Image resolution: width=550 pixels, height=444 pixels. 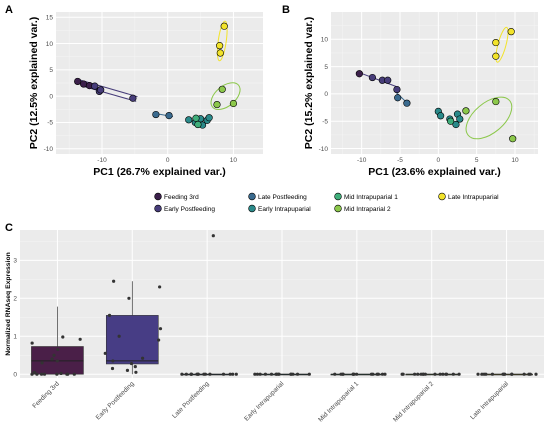 I want to click on y-axis-title: Normalized RNAseq Expression, so click(x=8, y=304).